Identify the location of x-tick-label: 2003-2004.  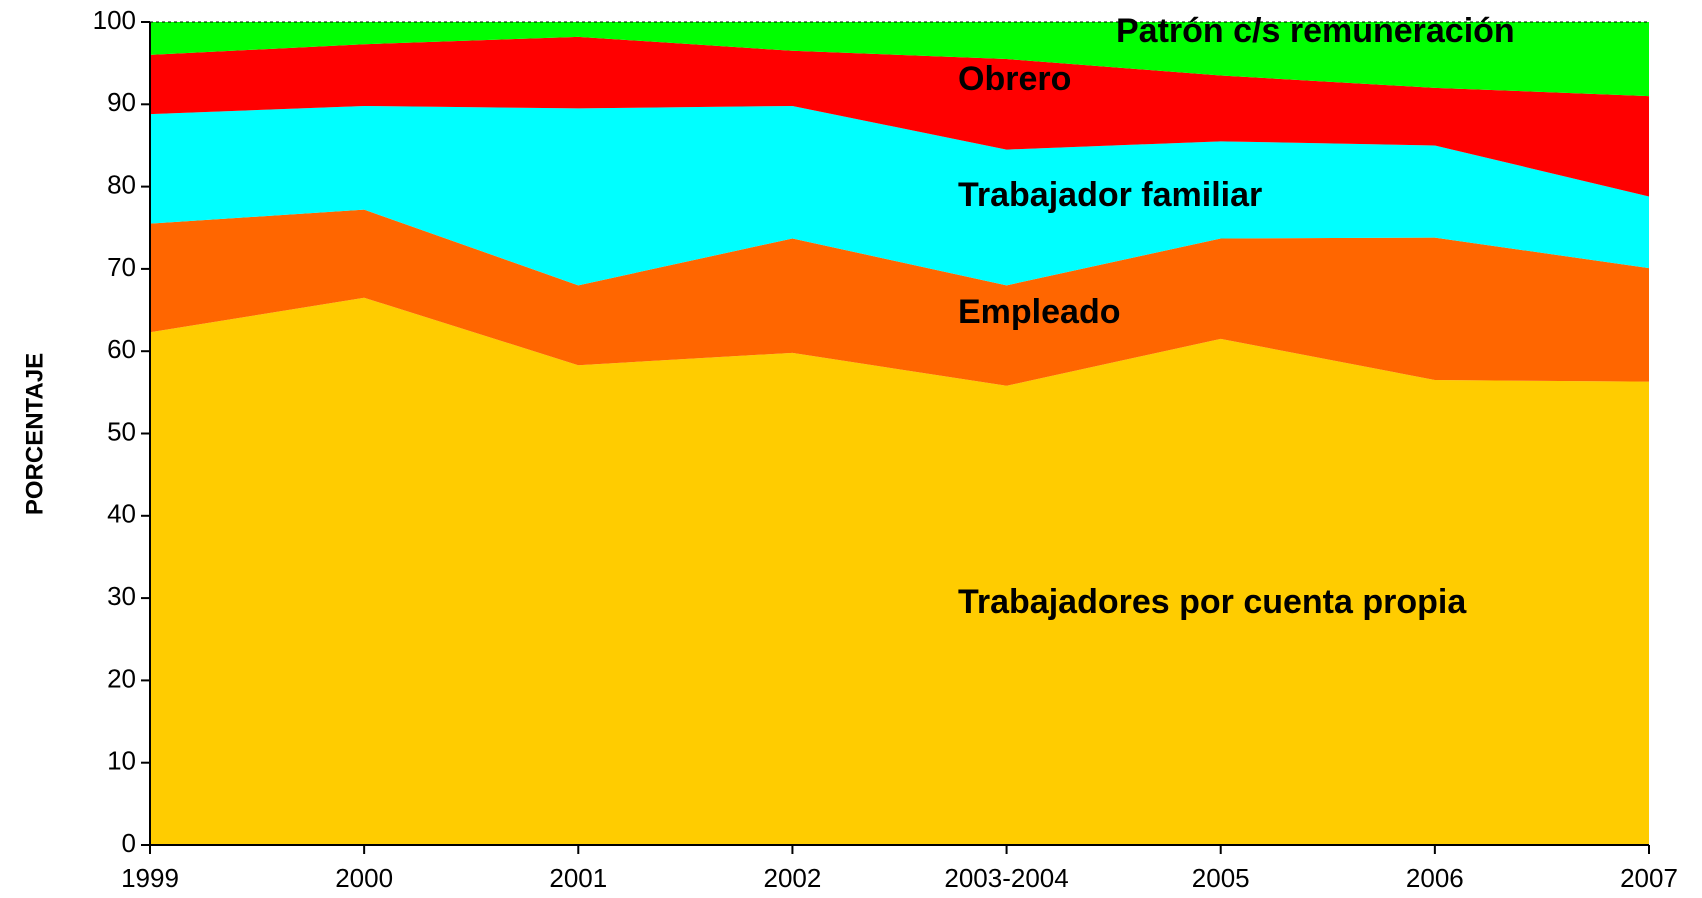
(1006, 878).